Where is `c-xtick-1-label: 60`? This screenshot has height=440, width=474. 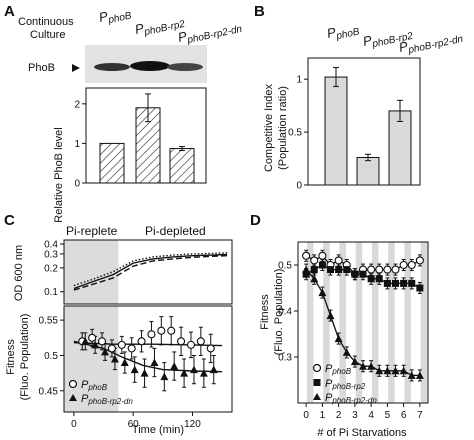 c-xtick-1-label: 60 is located at coordinates (134, 424).